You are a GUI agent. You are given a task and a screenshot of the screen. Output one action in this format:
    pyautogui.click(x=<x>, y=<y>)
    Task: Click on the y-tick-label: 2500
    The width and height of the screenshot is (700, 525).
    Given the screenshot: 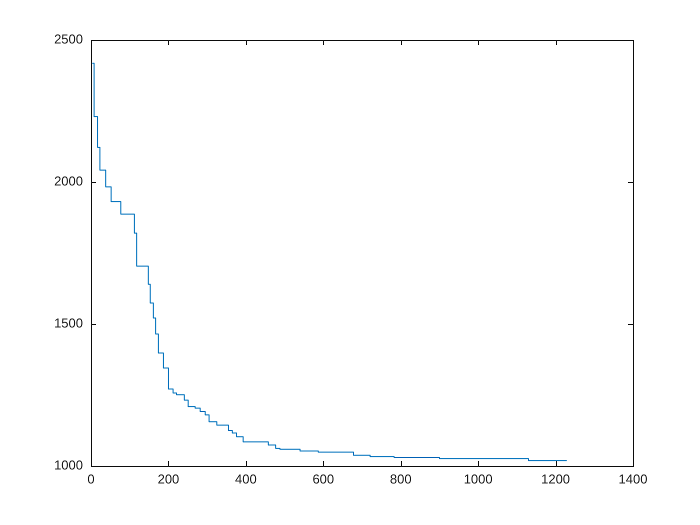 What is the action you would take?
    pyautogui.click(x=68, y=39)
    